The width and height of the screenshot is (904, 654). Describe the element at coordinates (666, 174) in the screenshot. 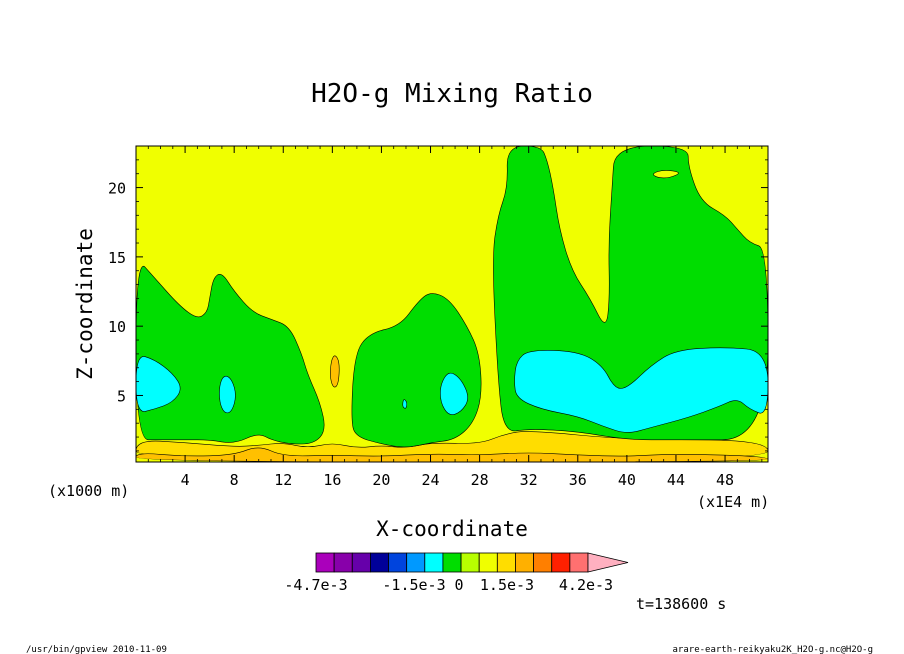

I see `contour-yellow-top-patch-x43` at that location.